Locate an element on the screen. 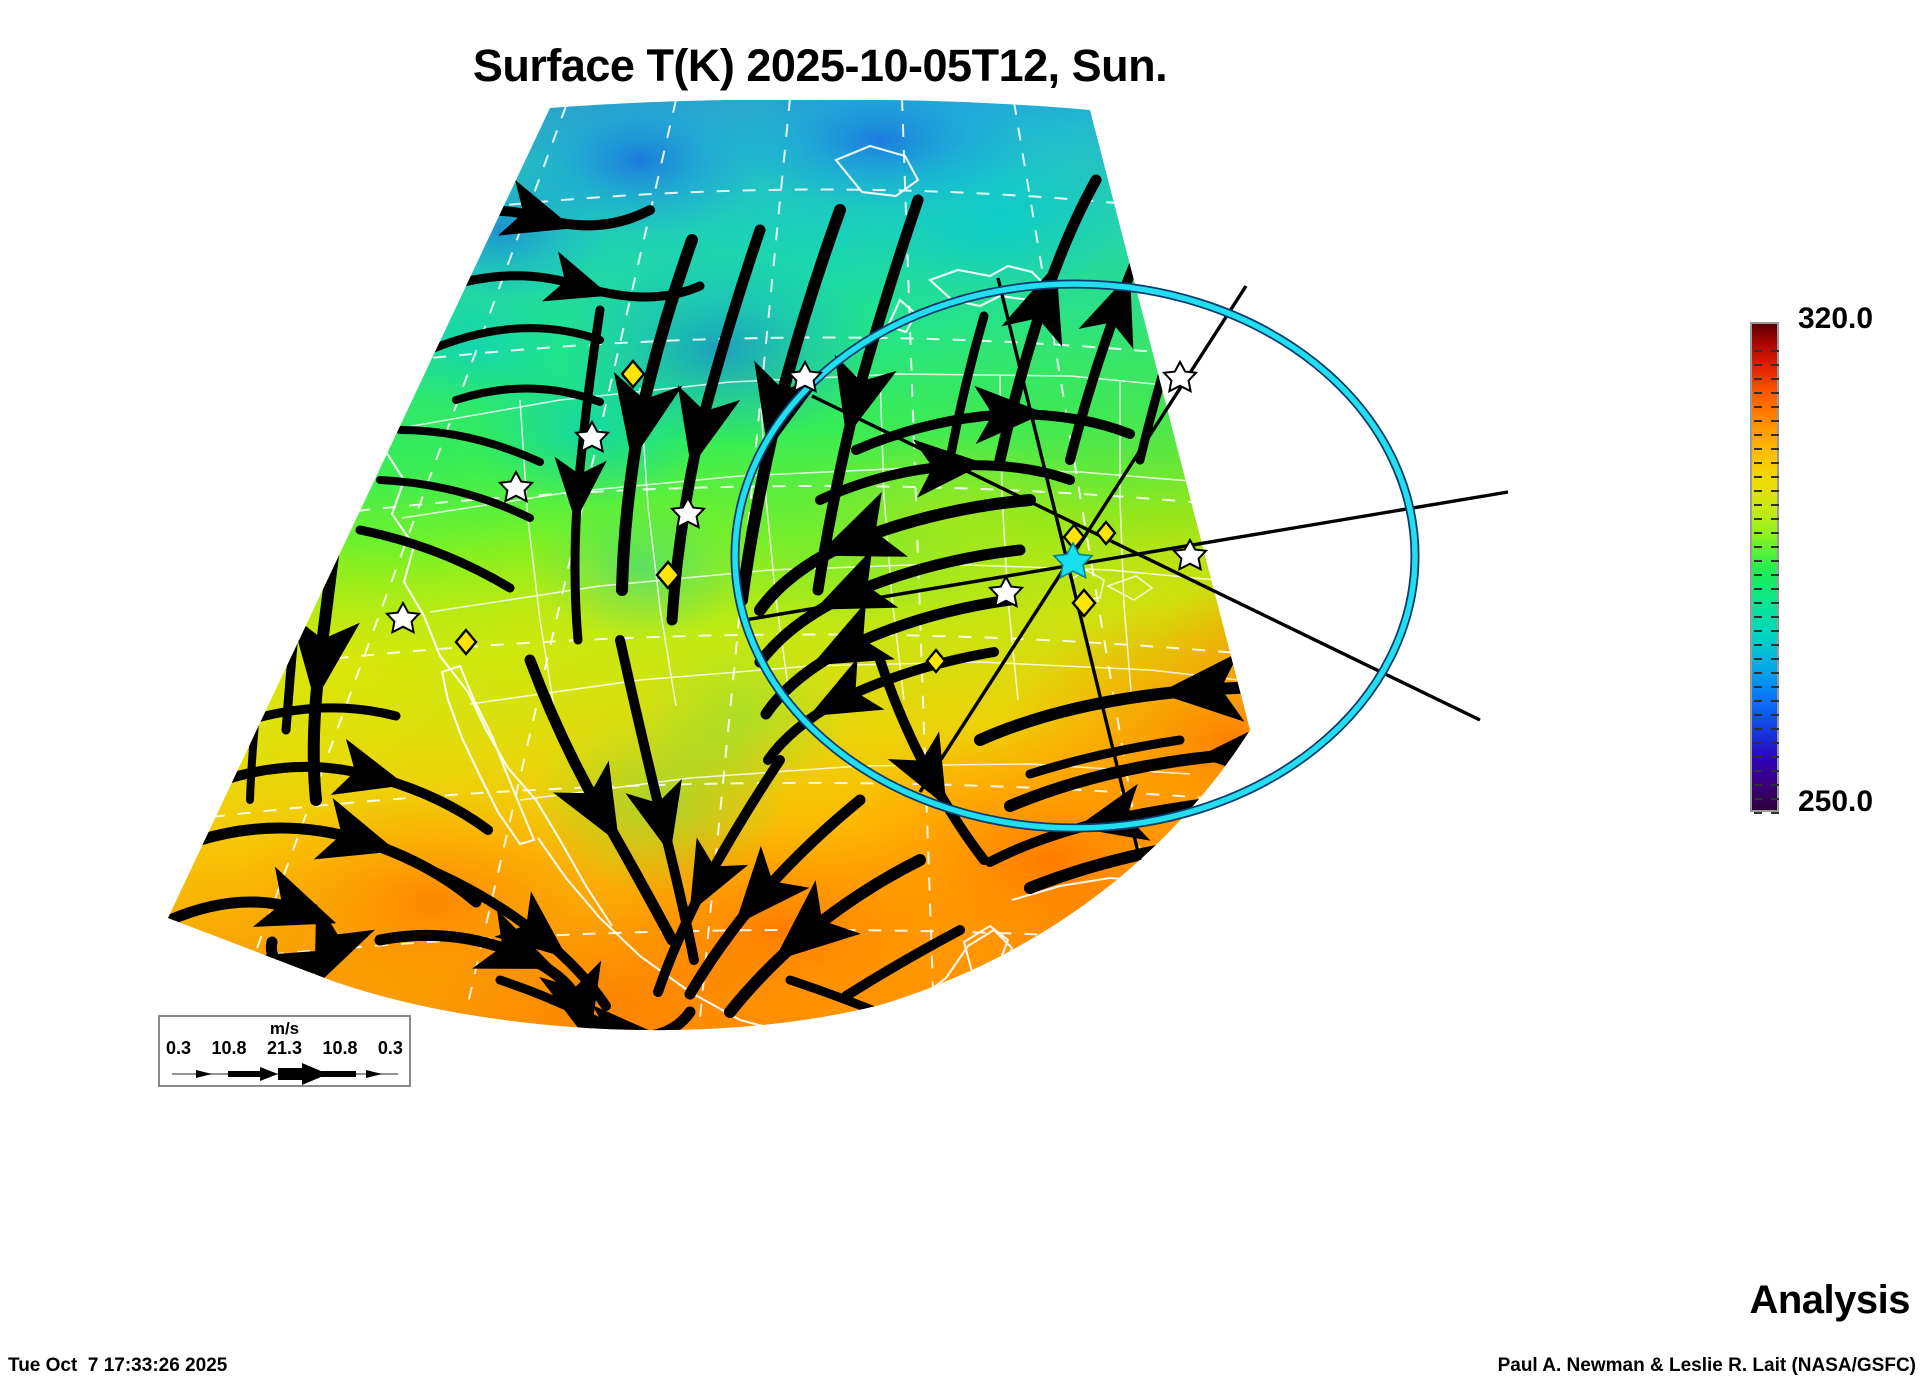 The image size is (1926, 1394). wind-legend-unit-label: m/s is located at coordinates (284, 1028).